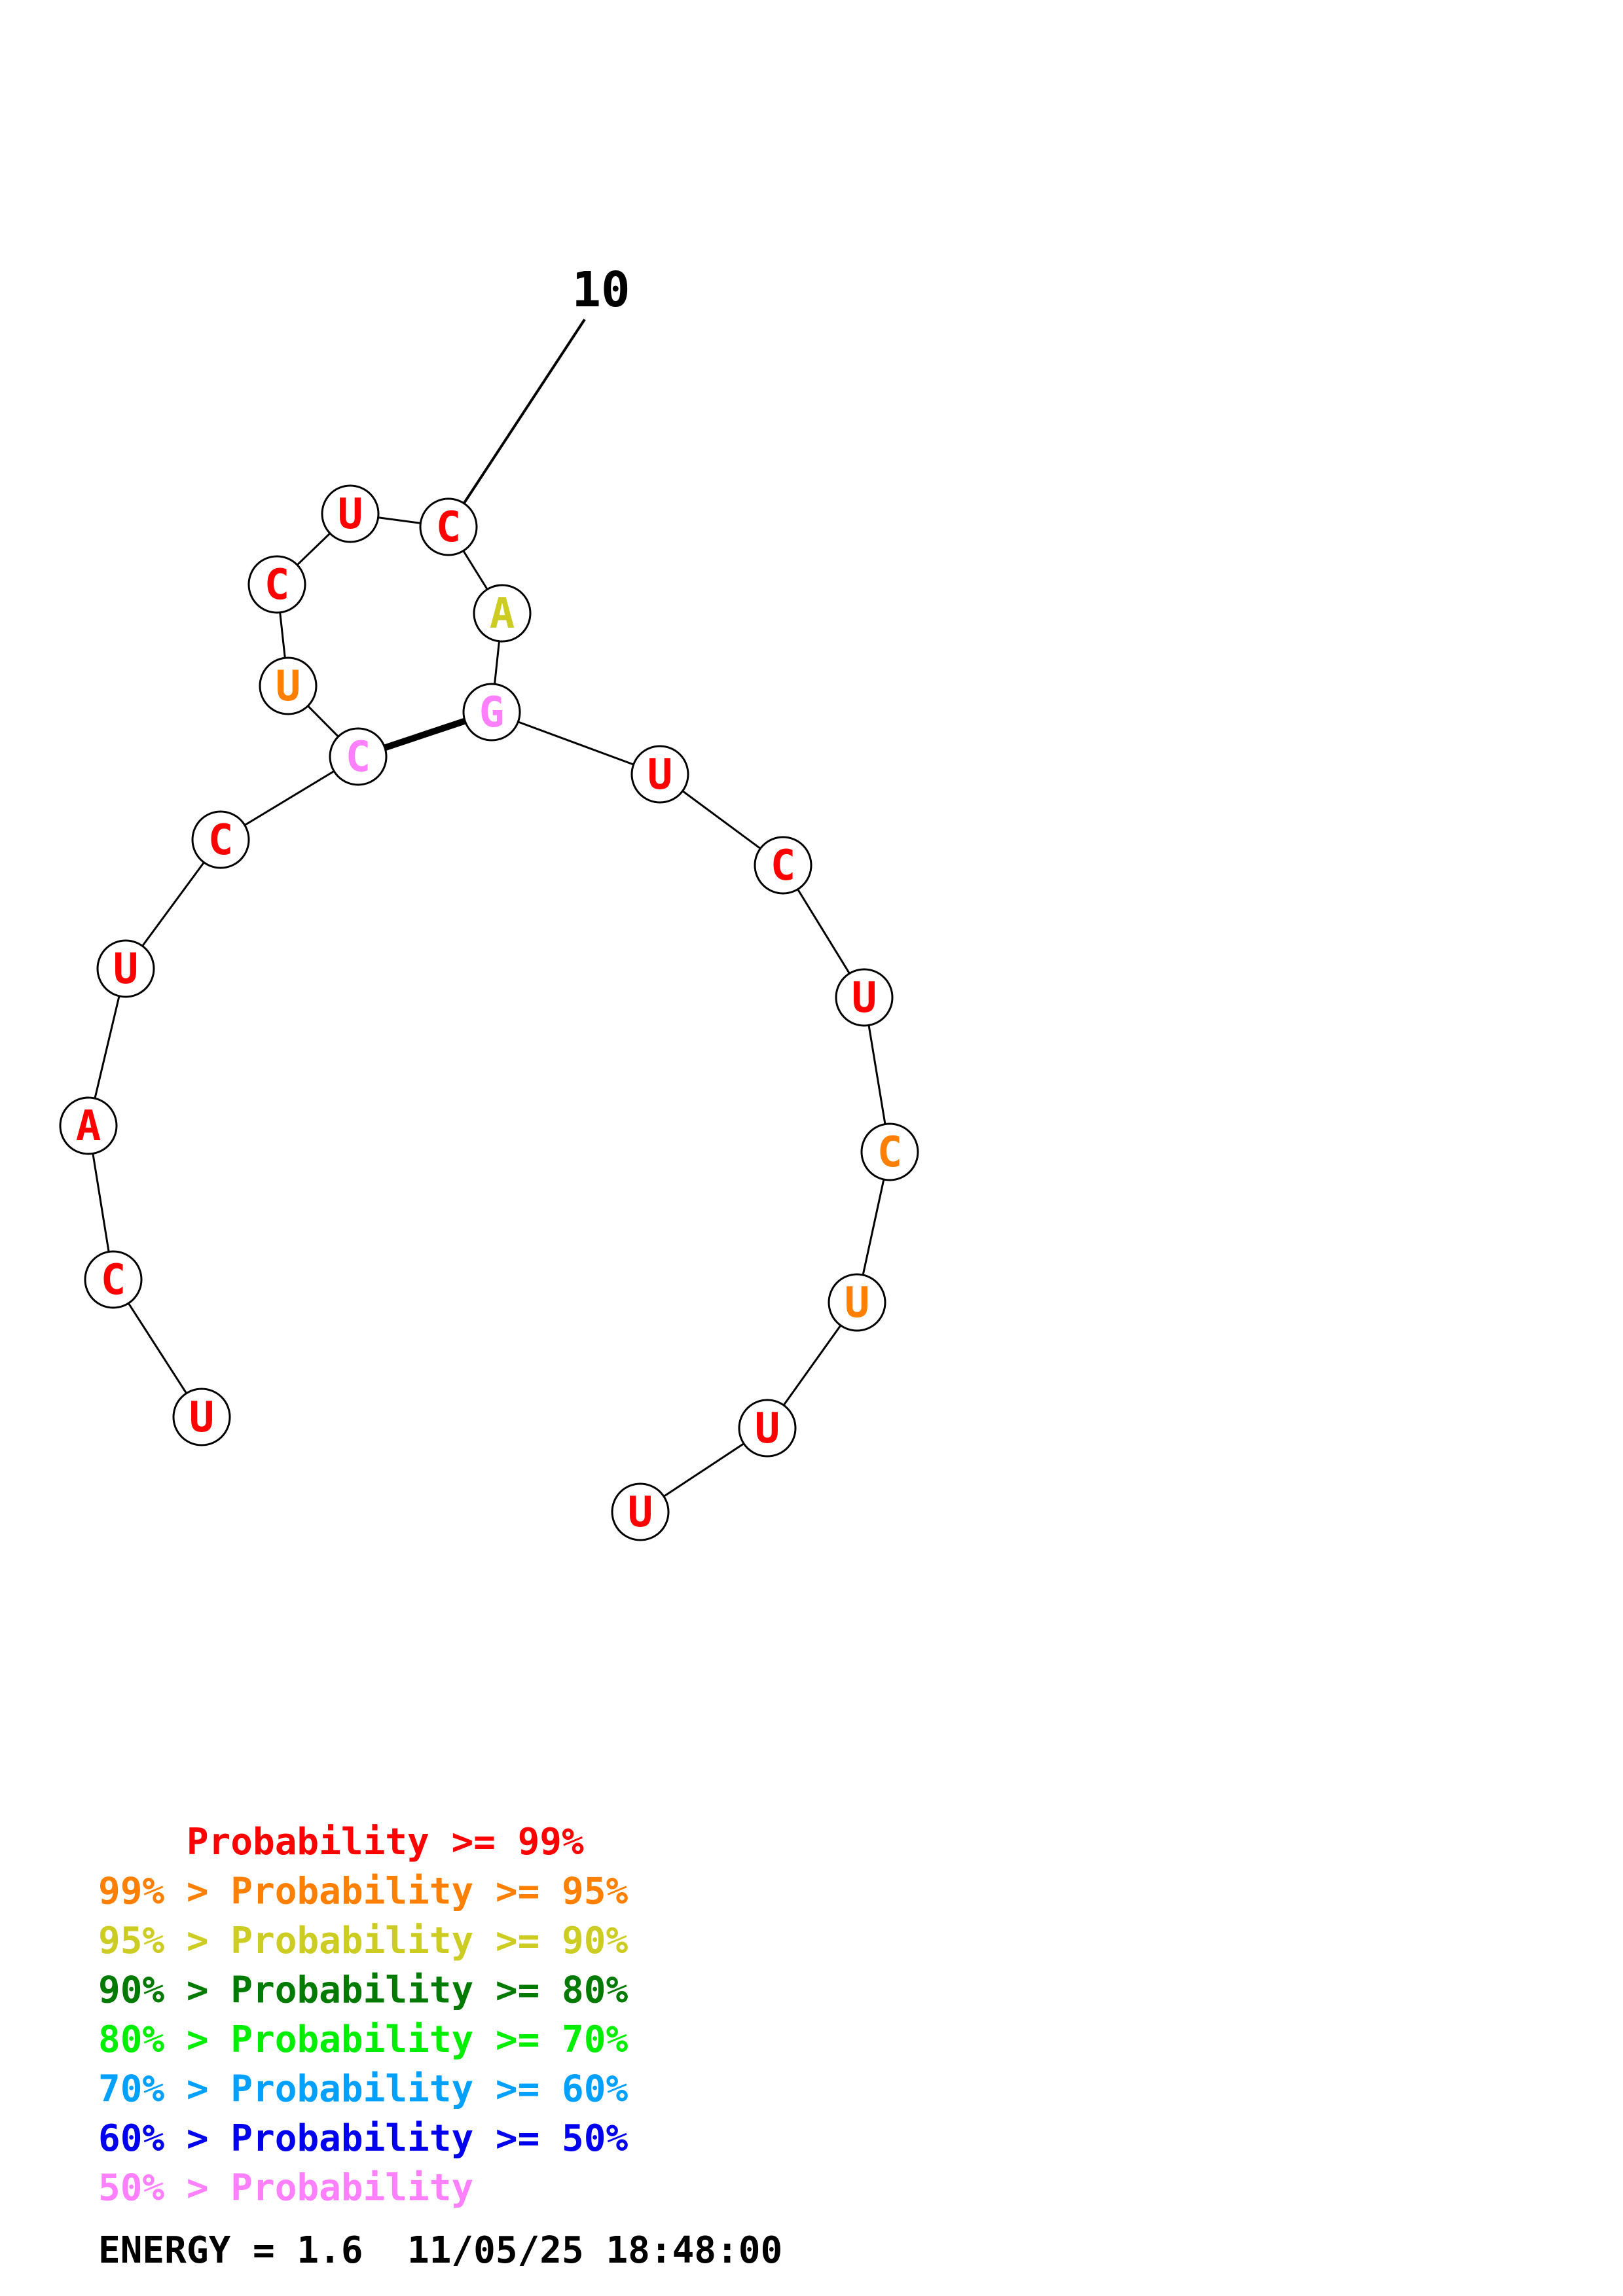 This screenshot has width=1623, height=2296. I want to click on legend-row: 90% > Probability >= 80%, so click(363, 1990).